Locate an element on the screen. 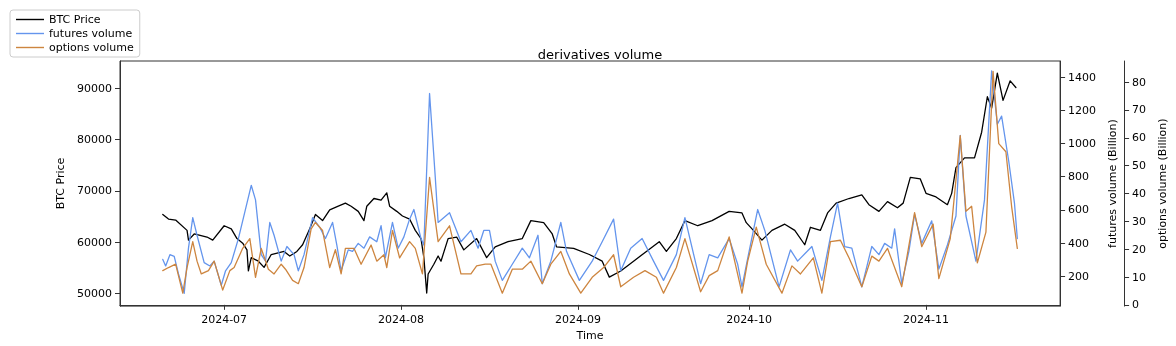  y2-tick-label: 600 is located at coordinates (1079, 210).